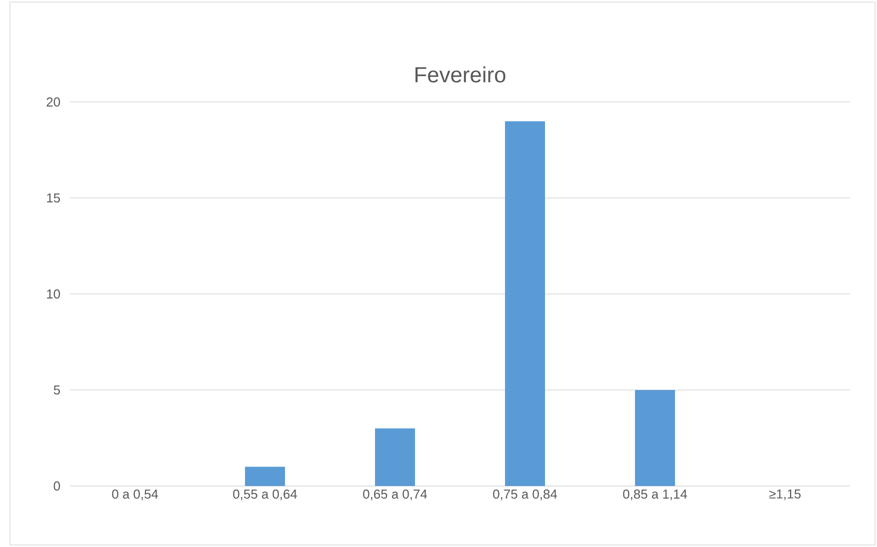 This screenshot has width=877, height=547. Describe the element at coordinates (53, 102) in the screenshot. I see `y-tick-label: 20` at that location.